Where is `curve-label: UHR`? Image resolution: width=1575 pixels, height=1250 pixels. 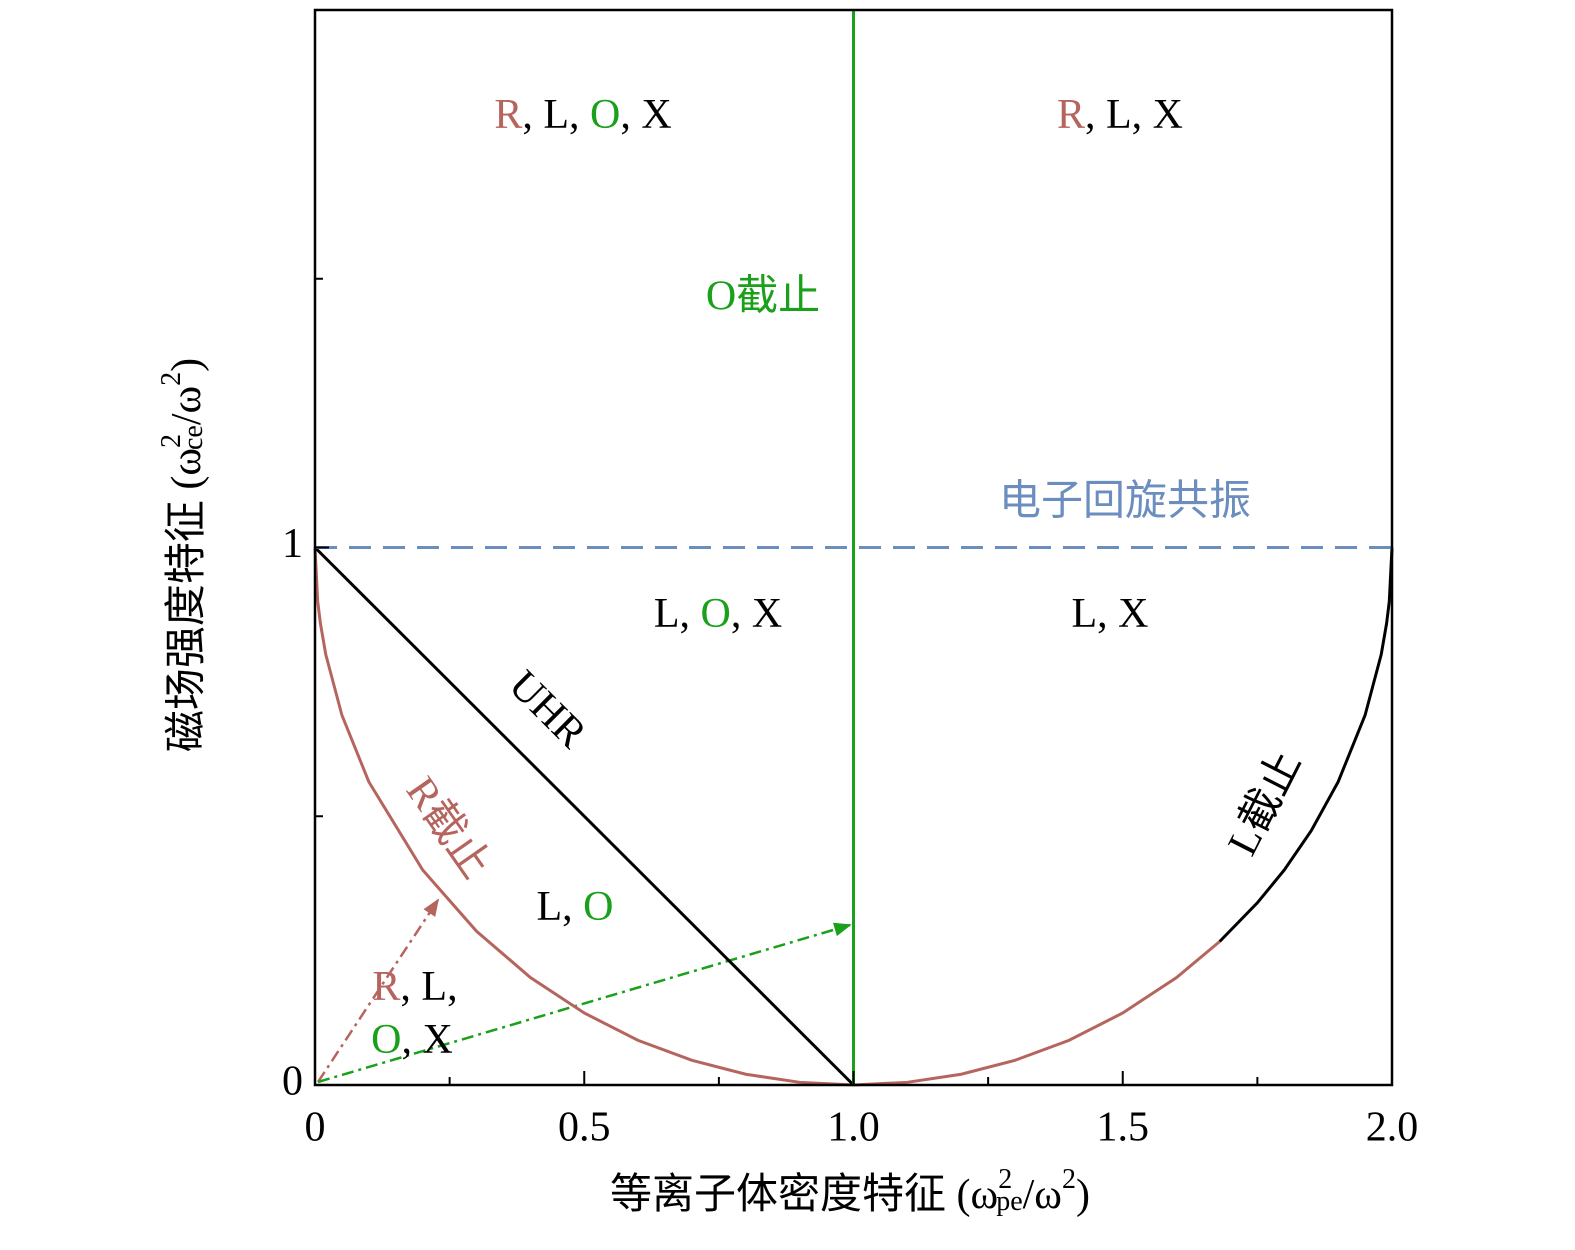 curve-label: UHR is located at coordinates (547, 709).